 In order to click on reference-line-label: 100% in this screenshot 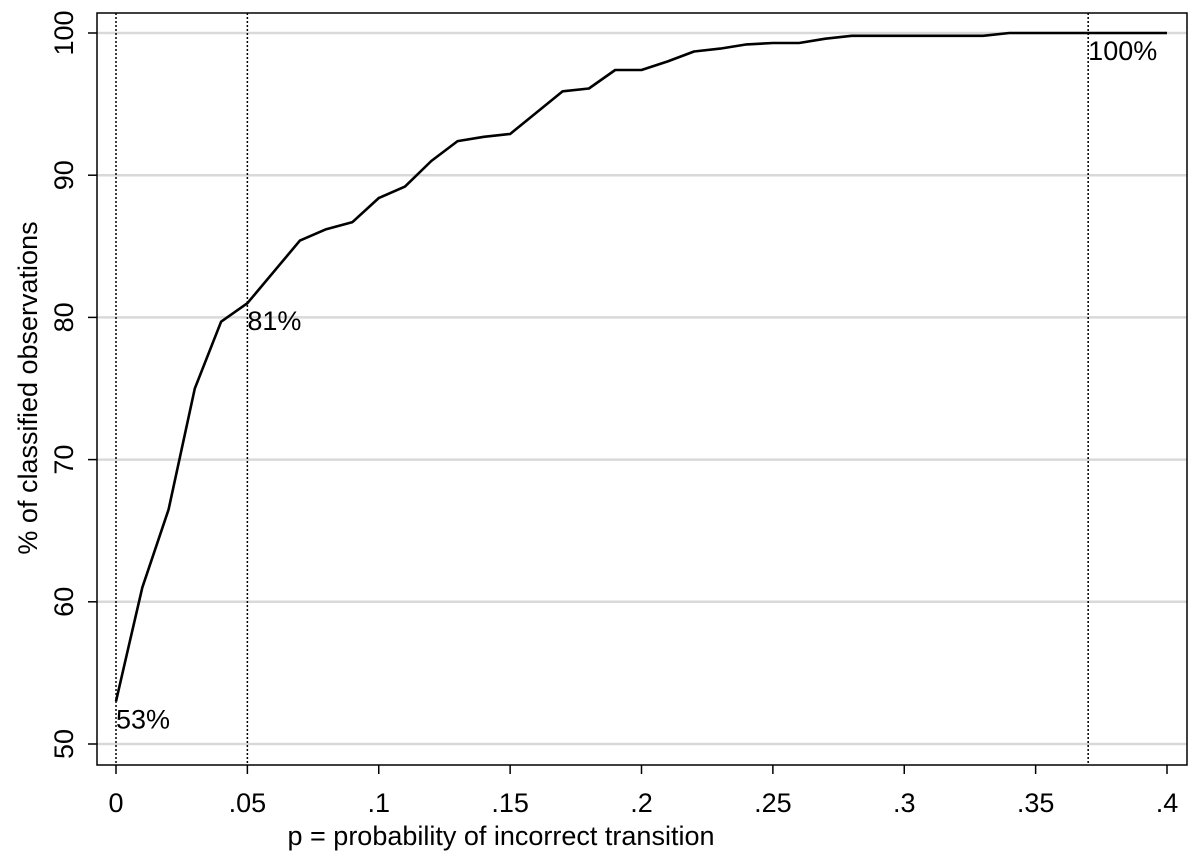, I will do `click(1122, 51)`.